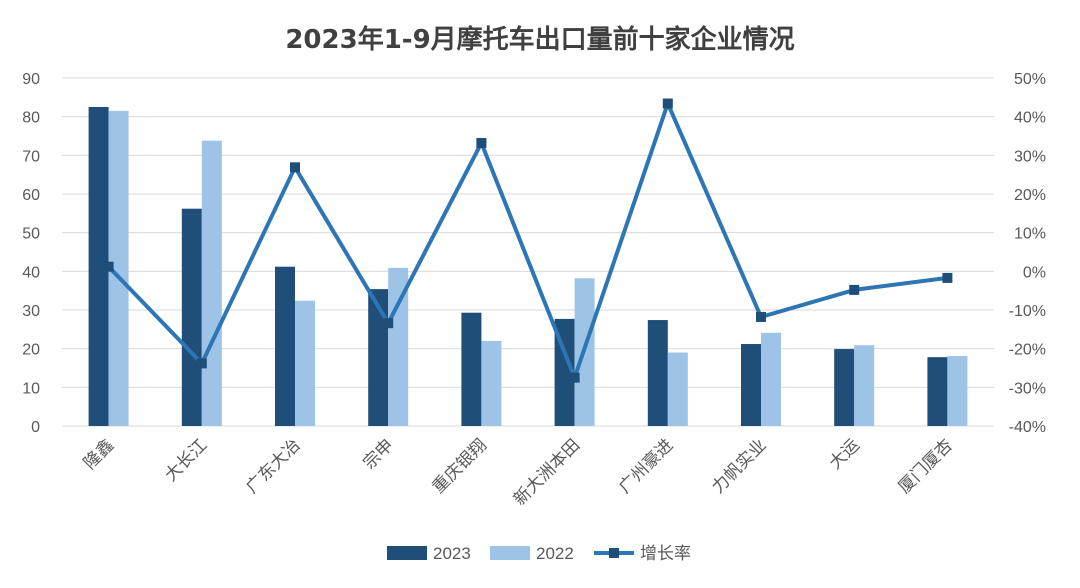  I want to click on y-left-tick: 60, so click(31, 195).